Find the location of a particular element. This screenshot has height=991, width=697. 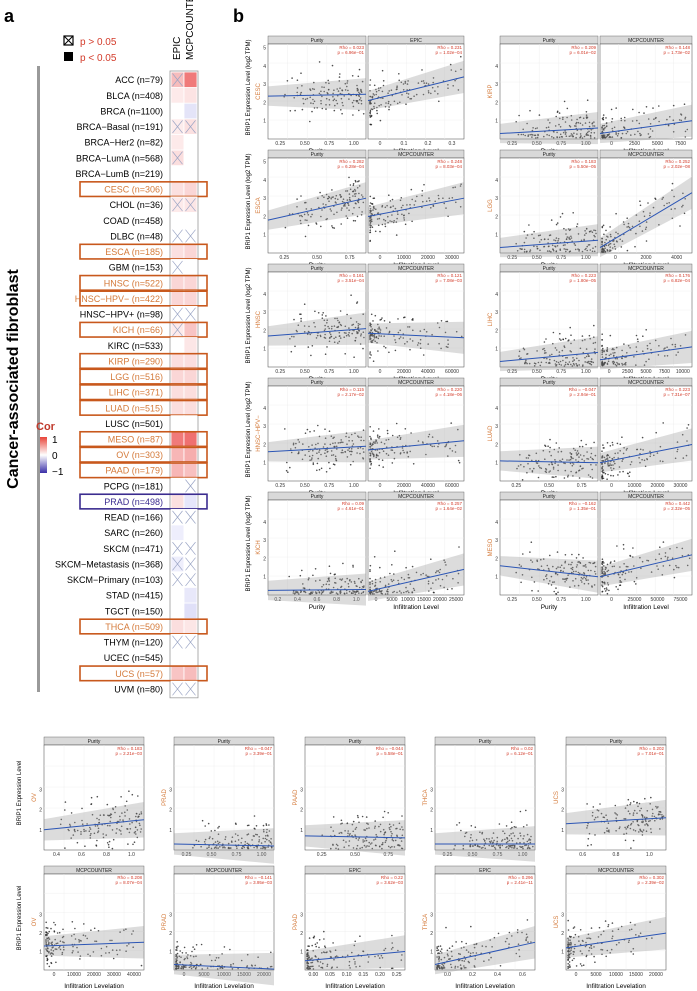

x-tick-label: 0.6 is located at coordinates (582, 855).